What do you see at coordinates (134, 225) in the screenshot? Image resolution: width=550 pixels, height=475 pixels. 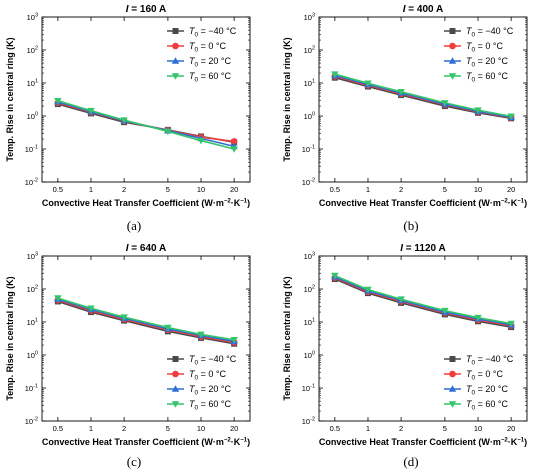 I see `panel-label: (a)` at bounding box center [134, 225].